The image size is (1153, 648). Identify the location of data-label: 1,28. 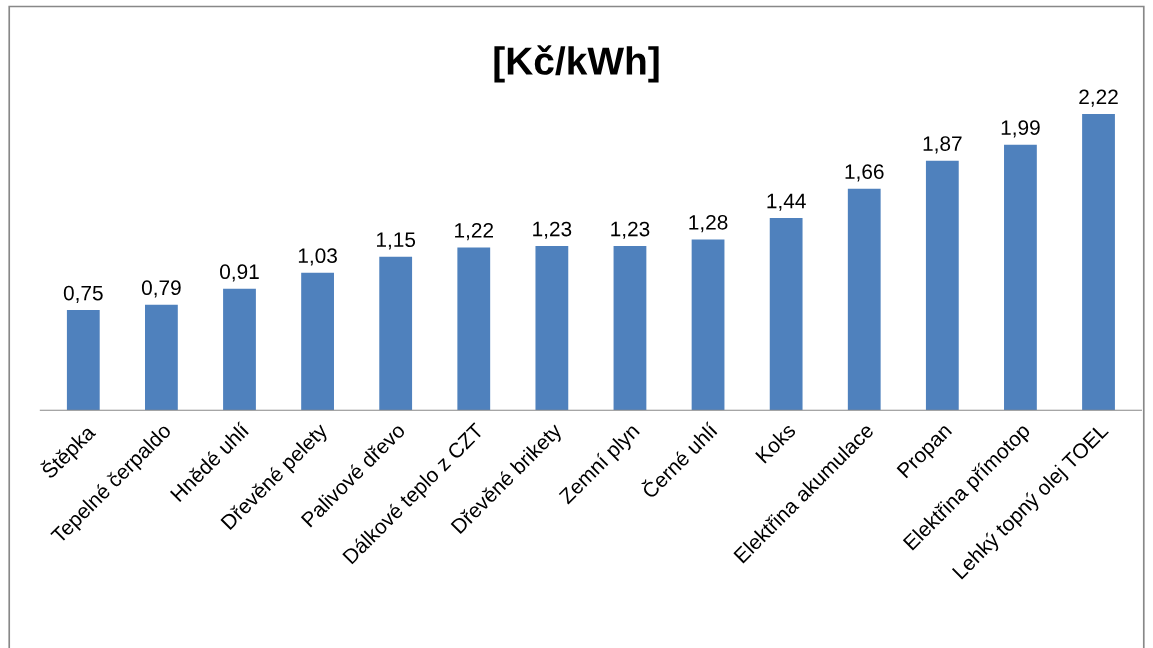
(708, 223).